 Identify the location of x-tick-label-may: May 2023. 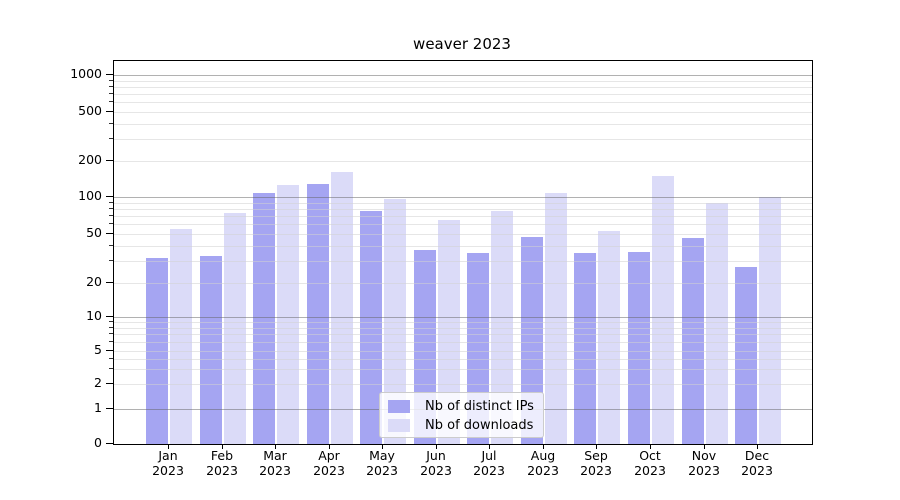
(382, 463).